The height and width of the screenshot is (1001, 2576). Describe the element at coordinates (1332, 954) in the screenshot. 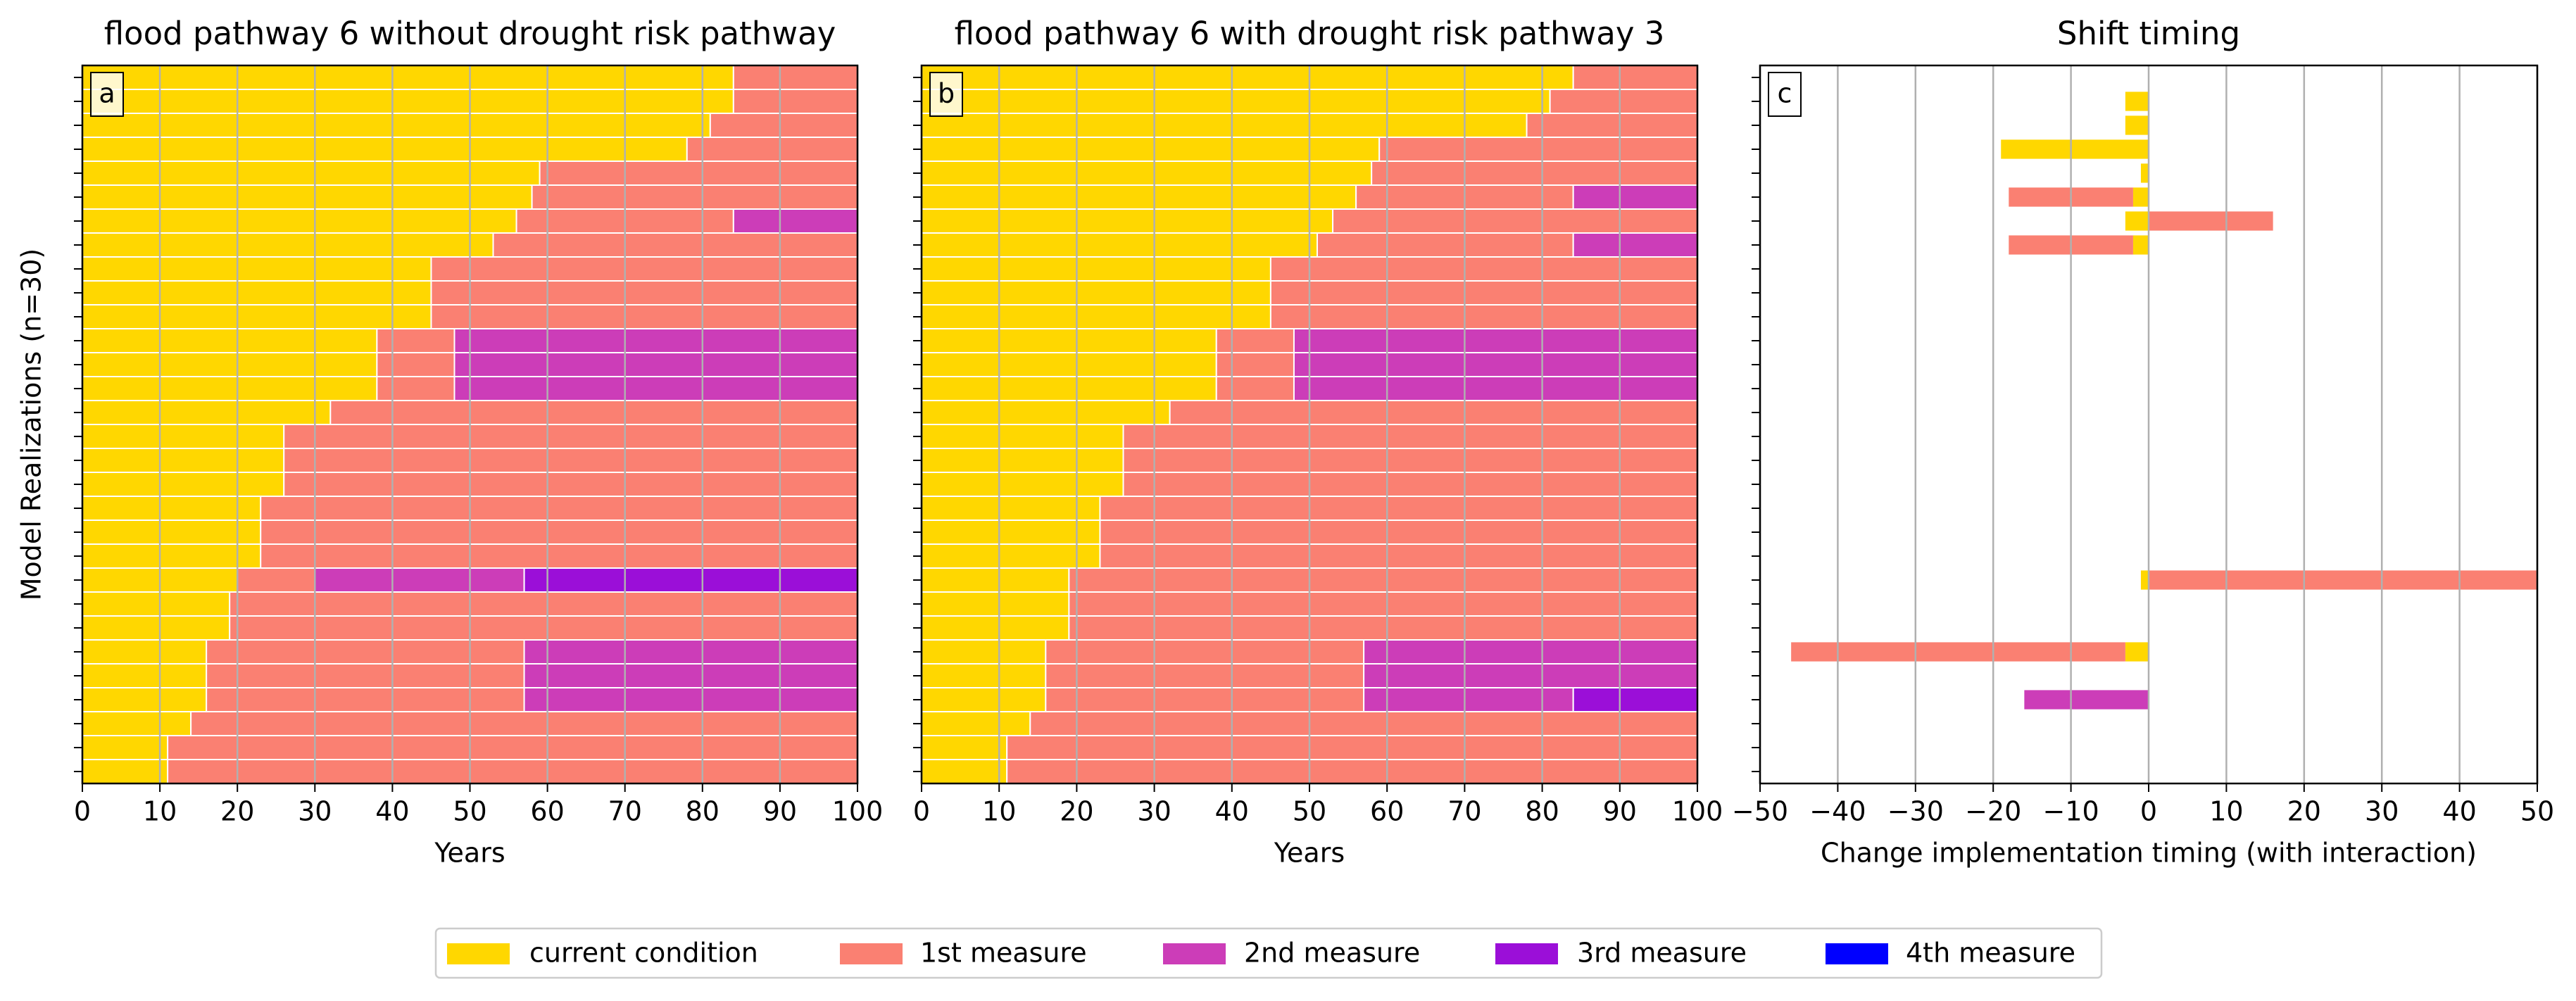

I see `legend-label: 2nd measure` at that location.